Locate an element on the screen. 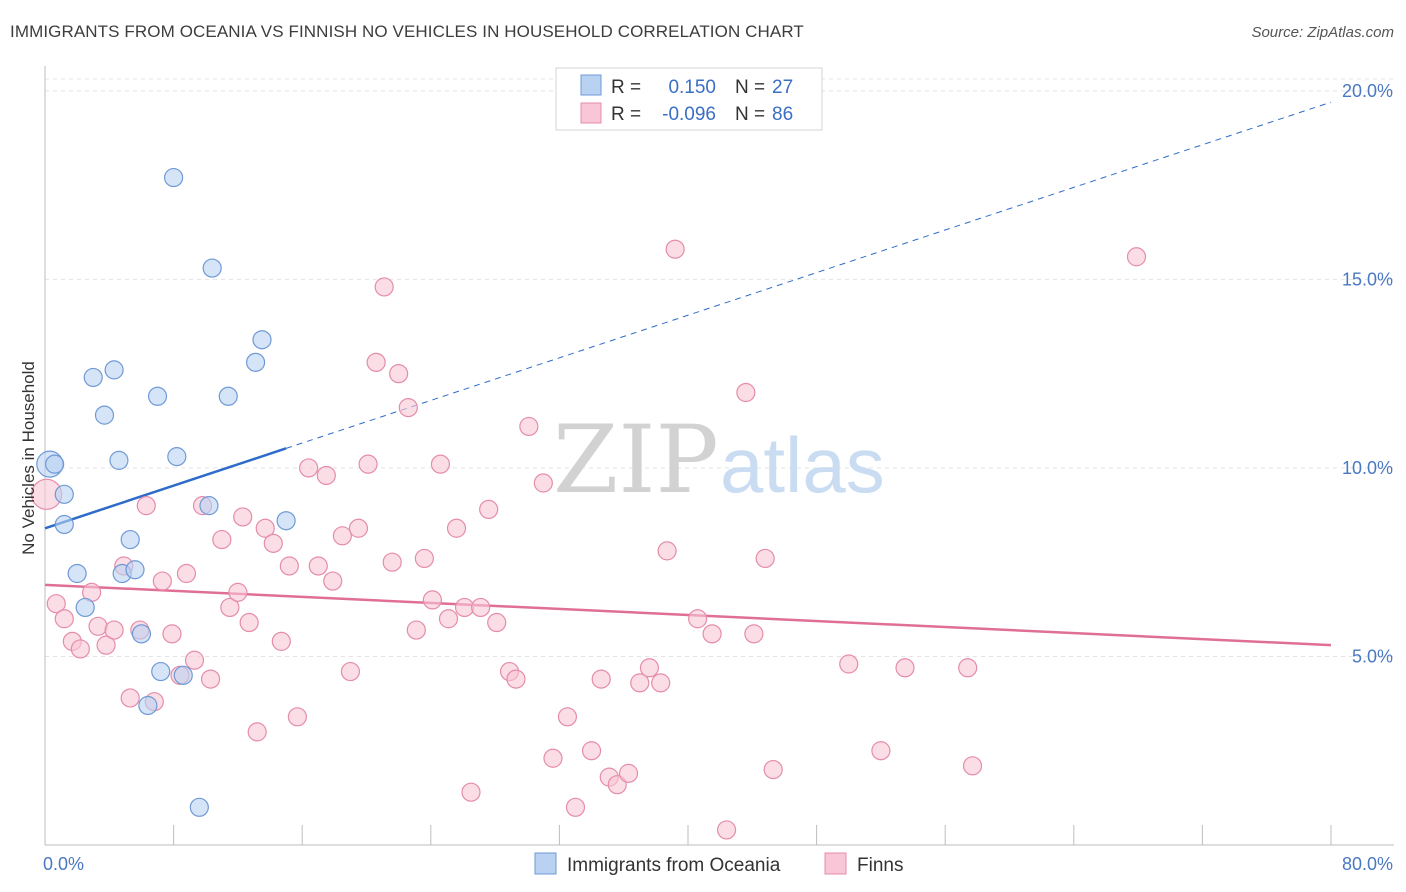 Image resolution: width=1406 pixels, height=892 pixels. legend-swatch-pink is located at coordinates (591, 113).